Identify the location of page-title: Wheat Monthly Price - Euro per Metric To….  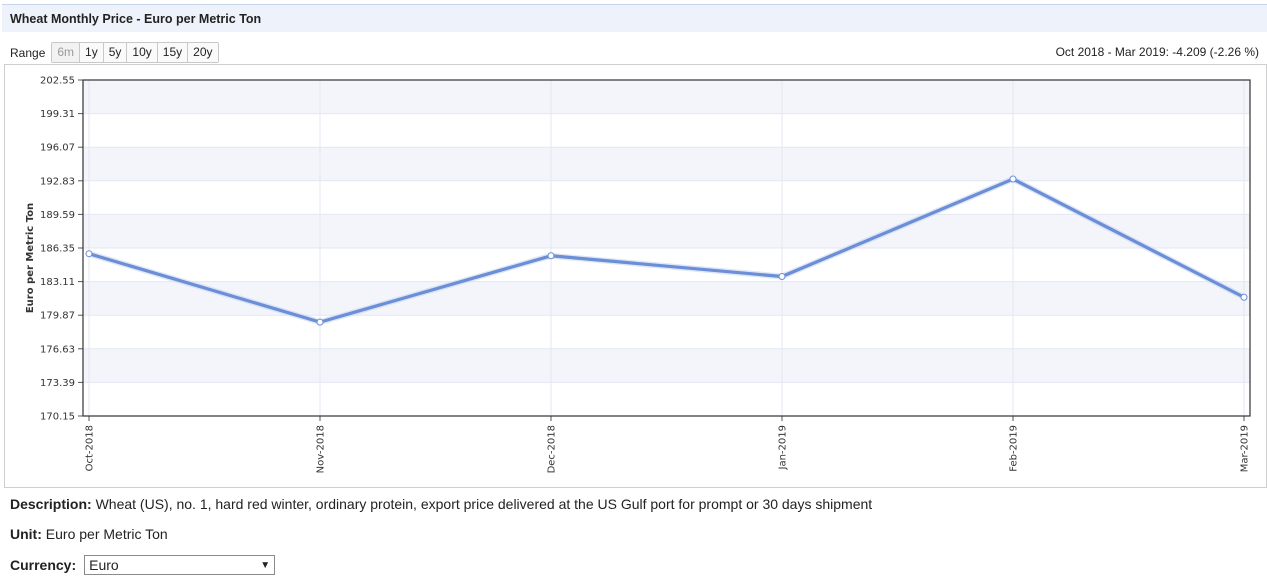
(634, 18).